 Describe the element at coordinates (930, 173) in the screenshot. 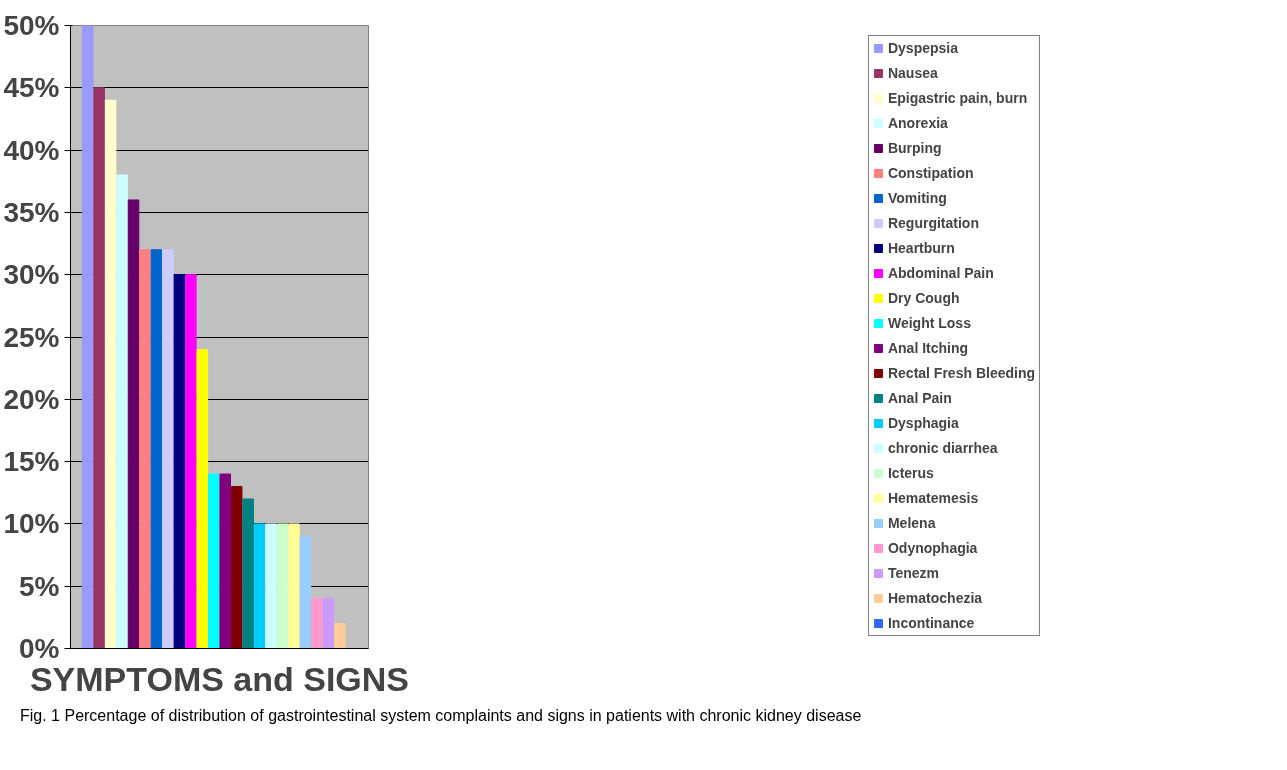

I see `legend-label: Constipation` at that location.